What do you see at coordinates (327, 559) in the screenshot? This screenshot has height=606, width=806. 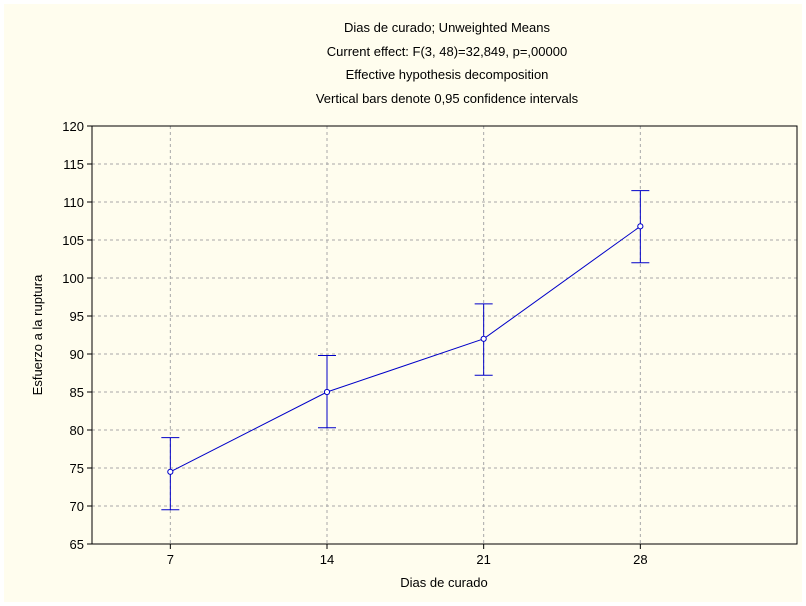 I see `x-tick-label: 14` at bounding box center [327, 559].